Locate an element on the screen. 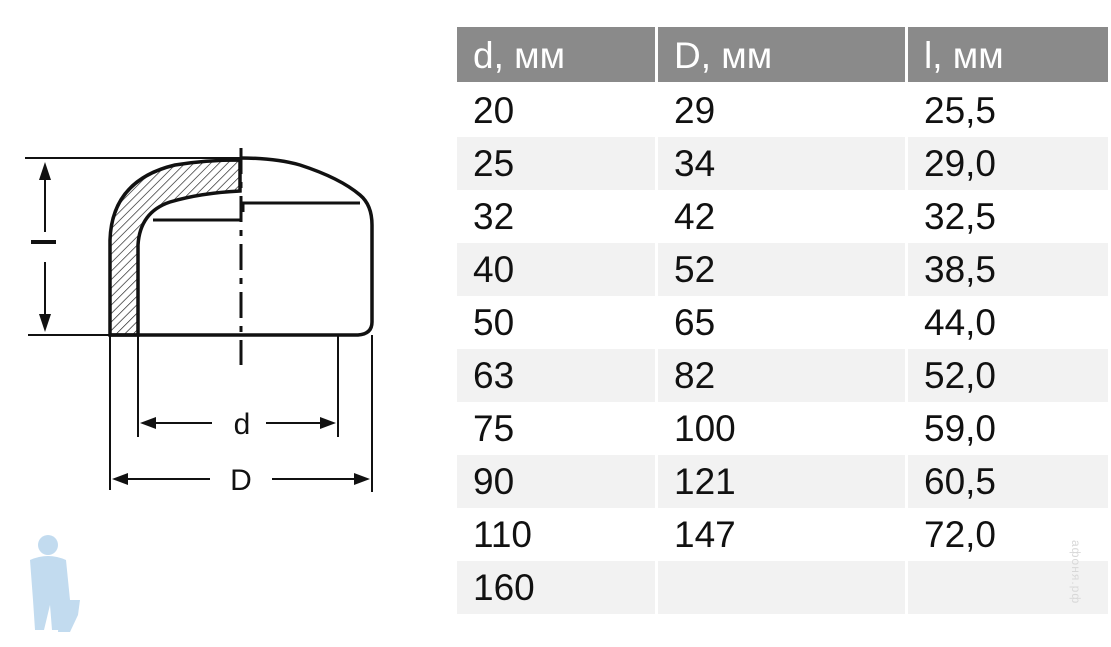 The image size is (1111, 647). table-row: 63 82 52,0 is located at coordinates (782, 375).